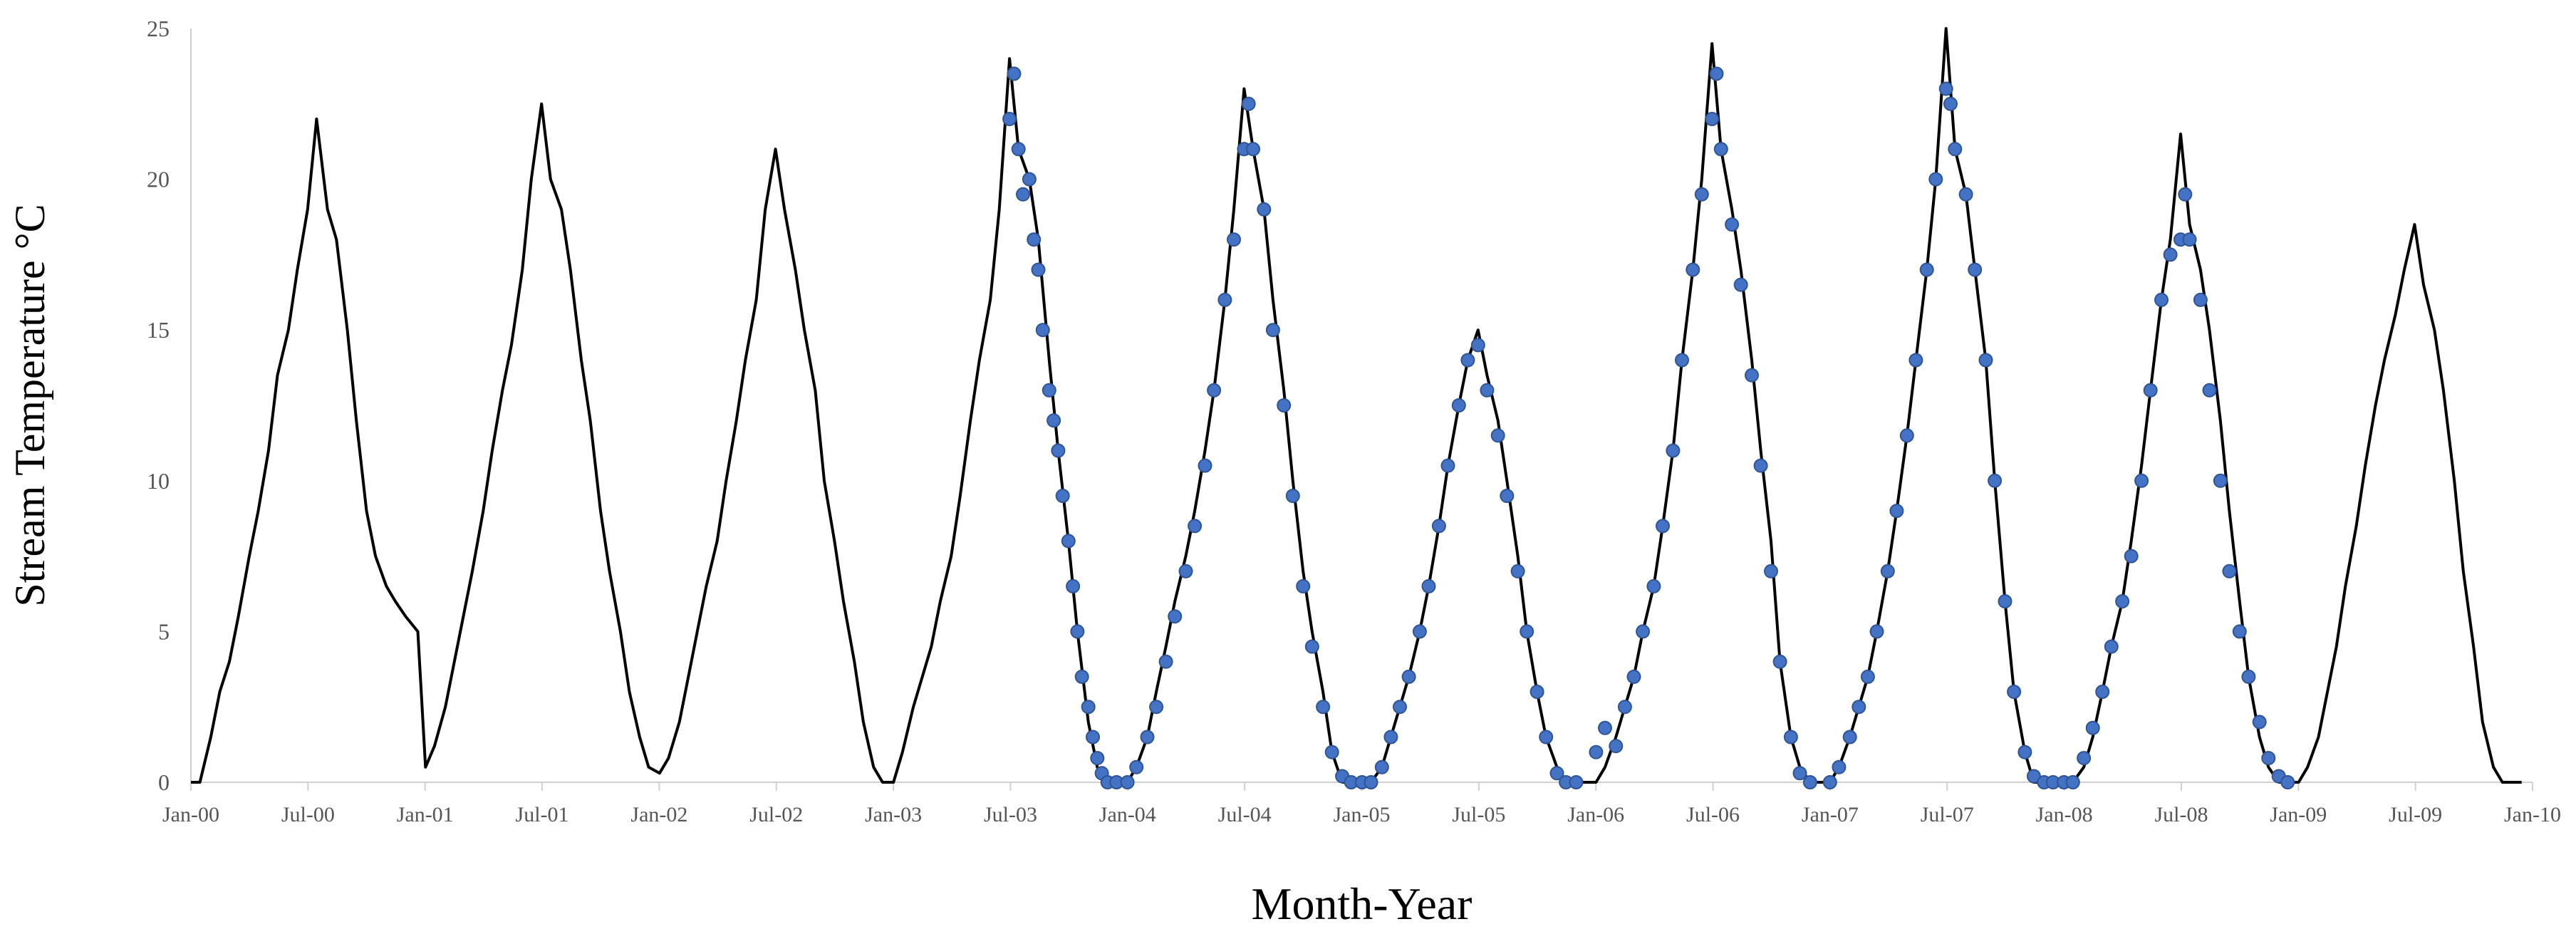 The image size is (2576, 939). Describe the element at coordinates (1478, 814) in the screenshot. I see `x-tick-label: Jul-05` at that location.